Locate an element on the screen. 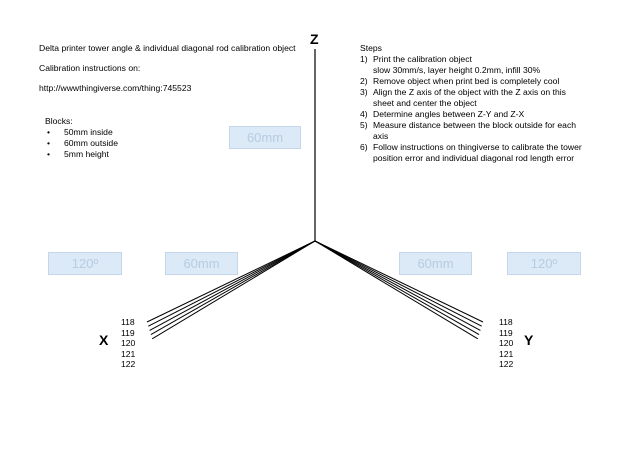 The height and width of the screenshot is (472, 628). step-number: 2) is located at coordinates (364, 81).